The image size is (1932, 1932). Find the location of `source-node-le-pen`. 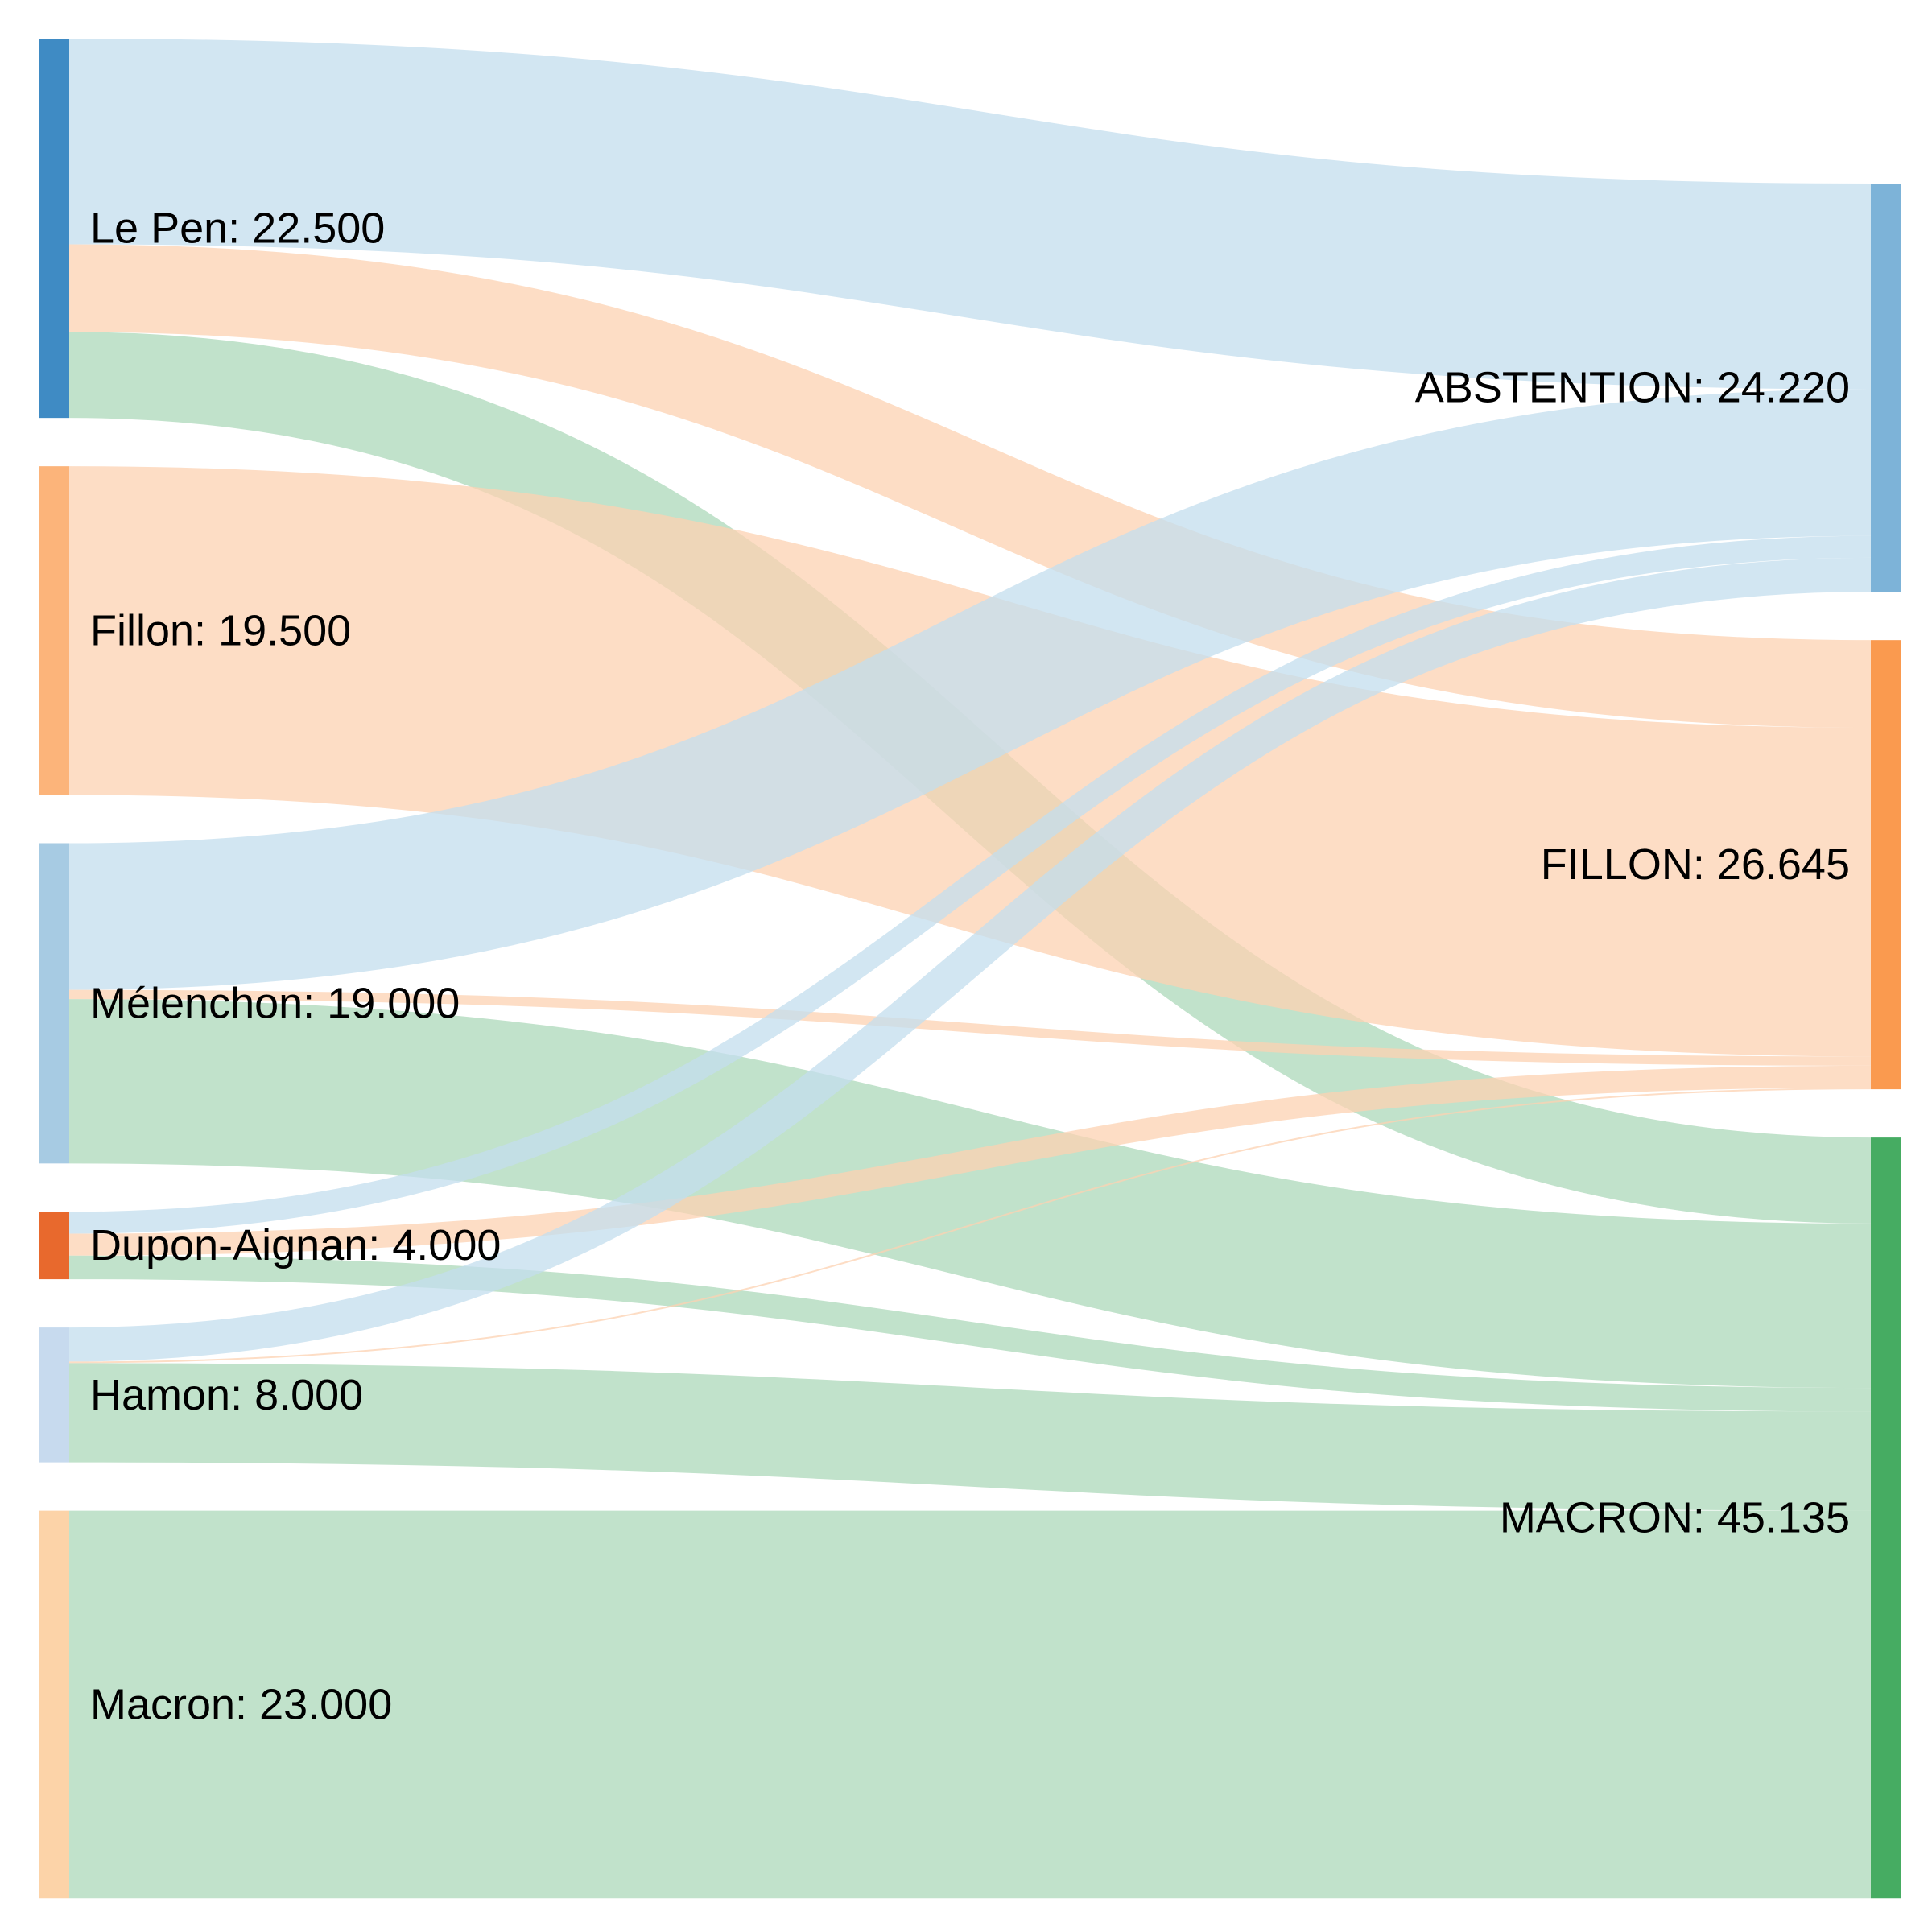

source-node-le-pen is located at coordinates (54, 229).